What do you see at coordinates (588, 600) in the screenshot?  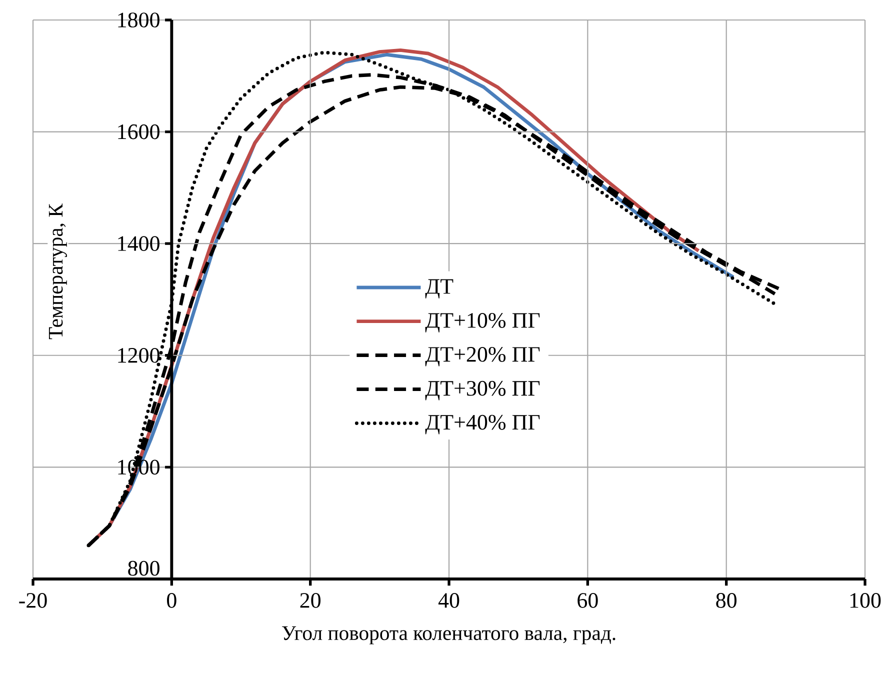 I see `x-tick-label: 60` at bounding box center [588, 600].